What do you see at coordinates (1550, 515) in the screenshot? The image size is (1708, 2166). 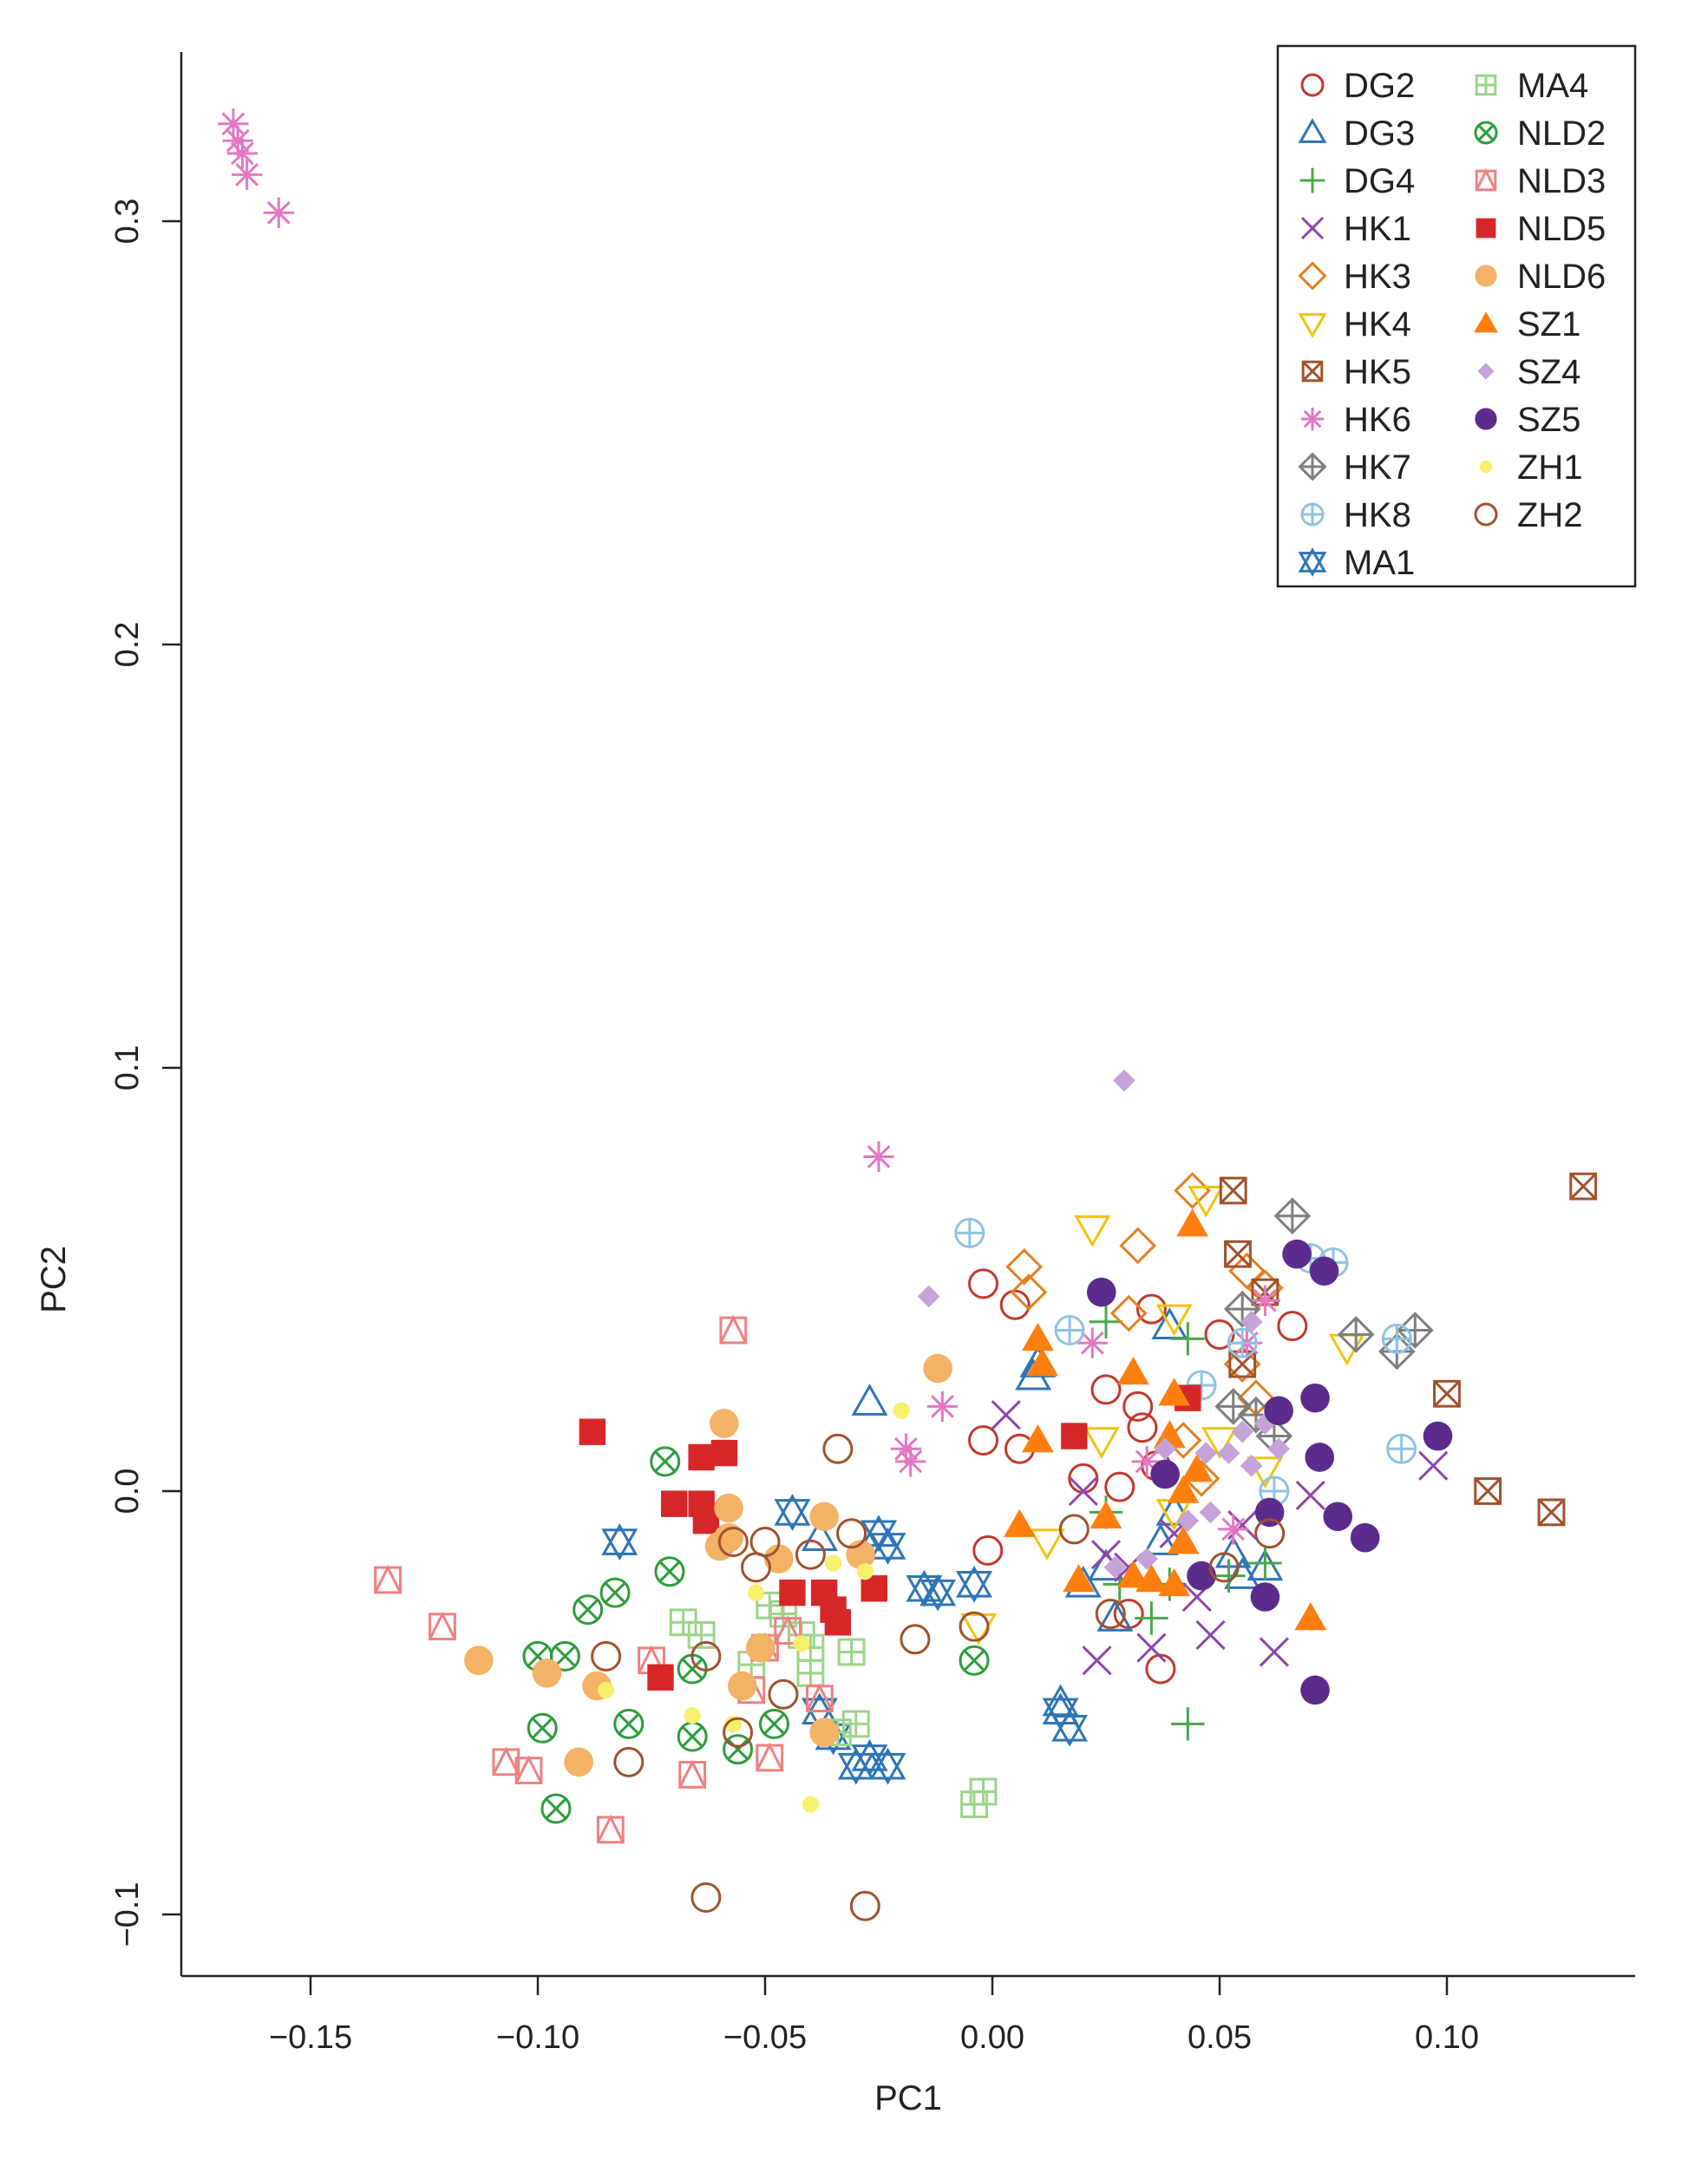 I see `legend-label: ZH2` at bounding box center [1550, 515].